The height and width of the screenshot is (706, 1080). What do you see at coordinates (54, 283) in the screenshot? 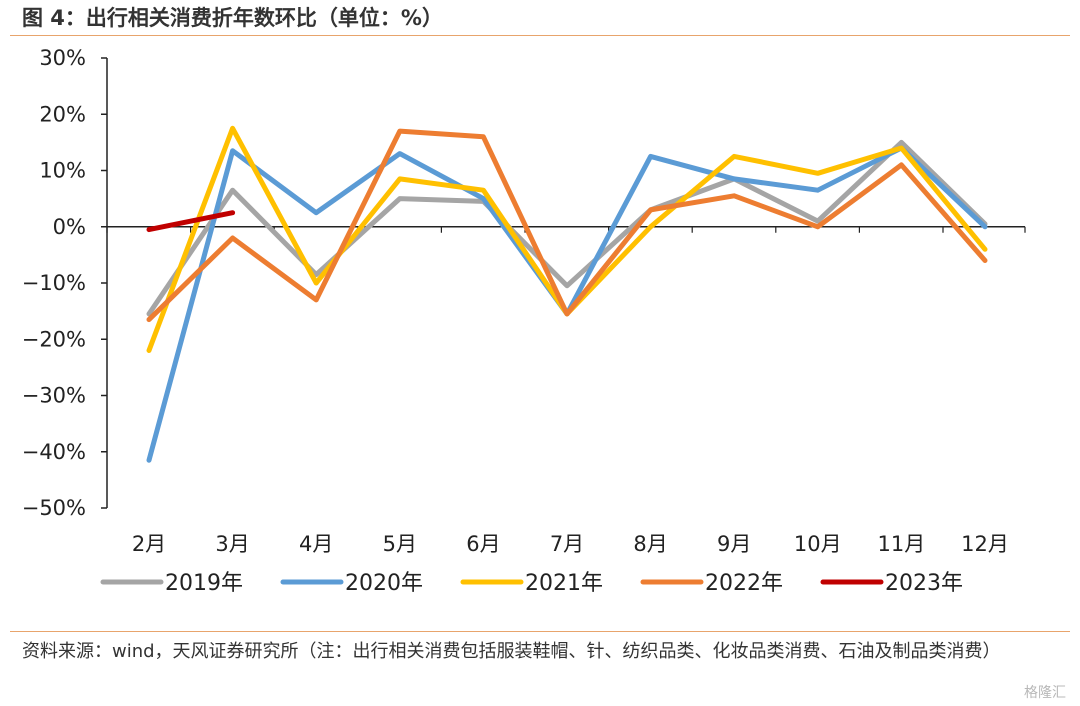
I see `y-tick-label: −10%` at bounding box center [54, 283].